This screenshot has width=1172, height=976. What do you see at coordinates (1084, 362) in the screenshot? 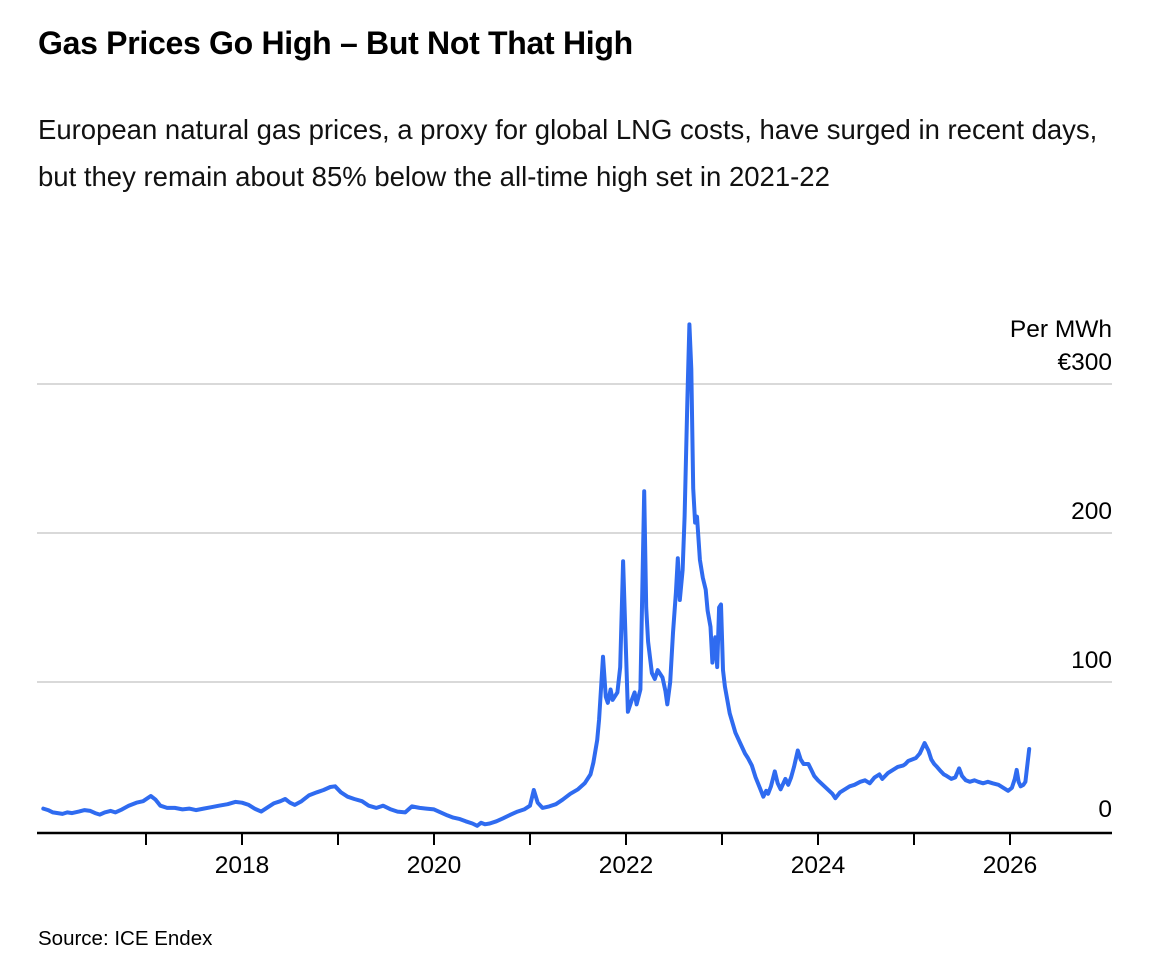
I see `y-tick-label-300: €300` at bounding box center [1084, 362].